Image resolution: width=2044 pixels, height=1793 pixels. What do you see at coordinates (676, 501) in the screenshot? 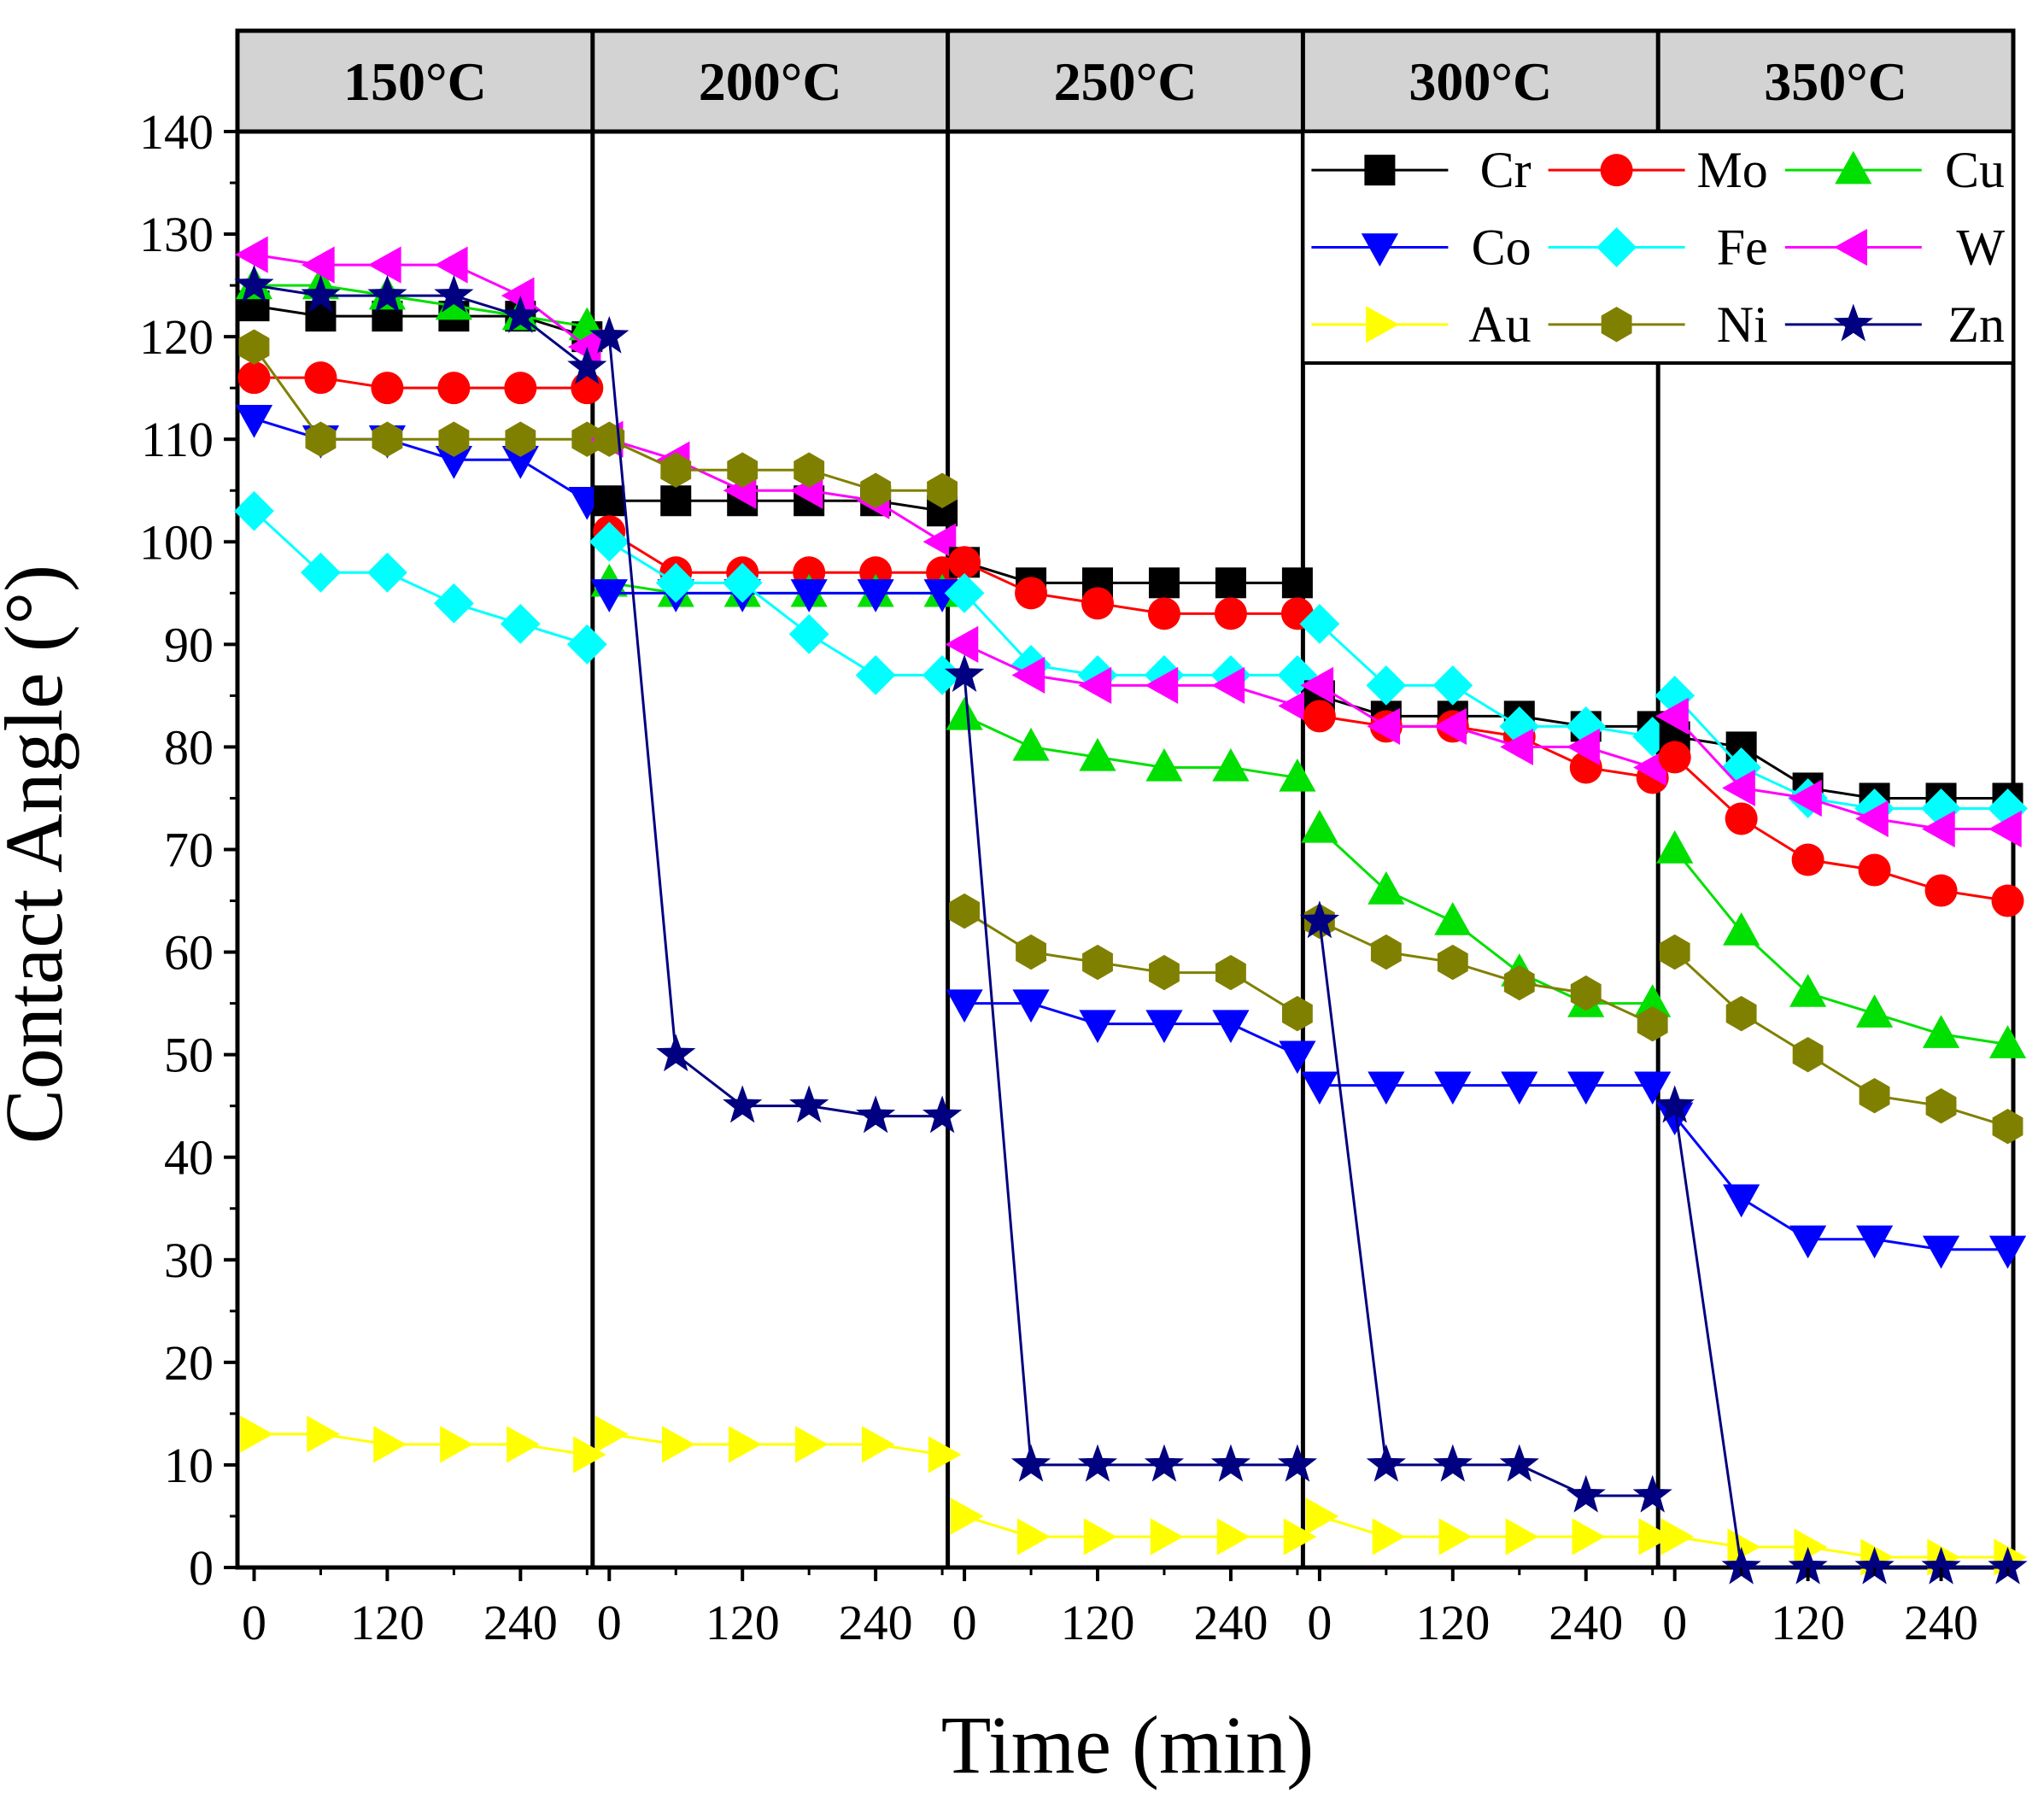
I see `data-point-cr` at bounding box center [676, 501].